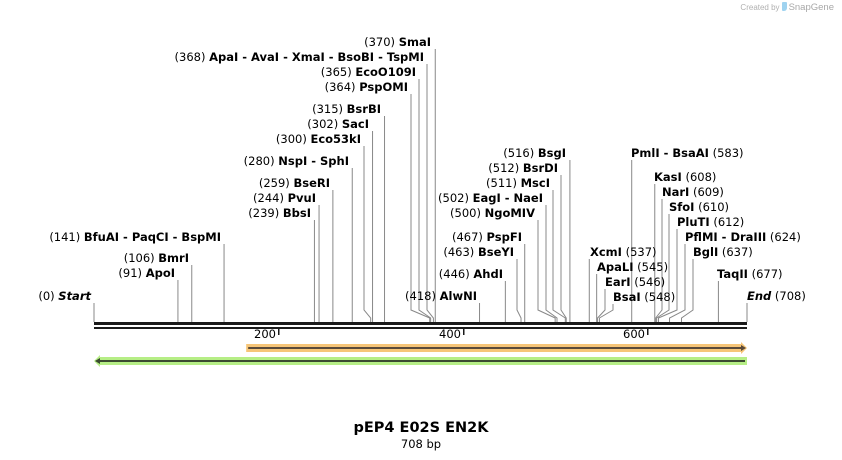 The image size is (842, 460). I want to click on site-label-ahdi: (446) AhdI, so click(471, 274).